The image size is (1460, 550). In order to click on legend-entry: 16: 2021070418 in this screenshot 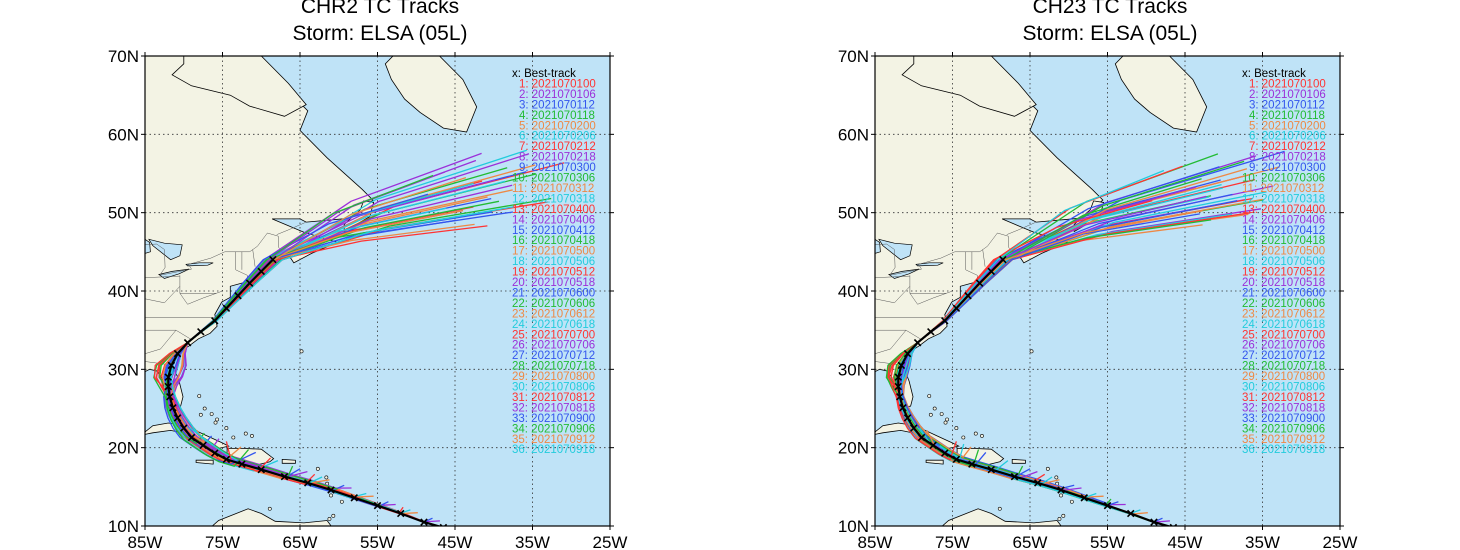, I will do `click(1283, 241)`.